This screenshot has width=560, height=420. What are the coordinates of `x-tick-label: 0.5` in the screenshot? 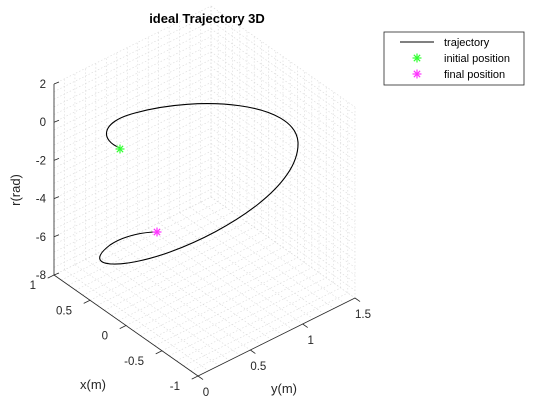 It's located at (64, 311).